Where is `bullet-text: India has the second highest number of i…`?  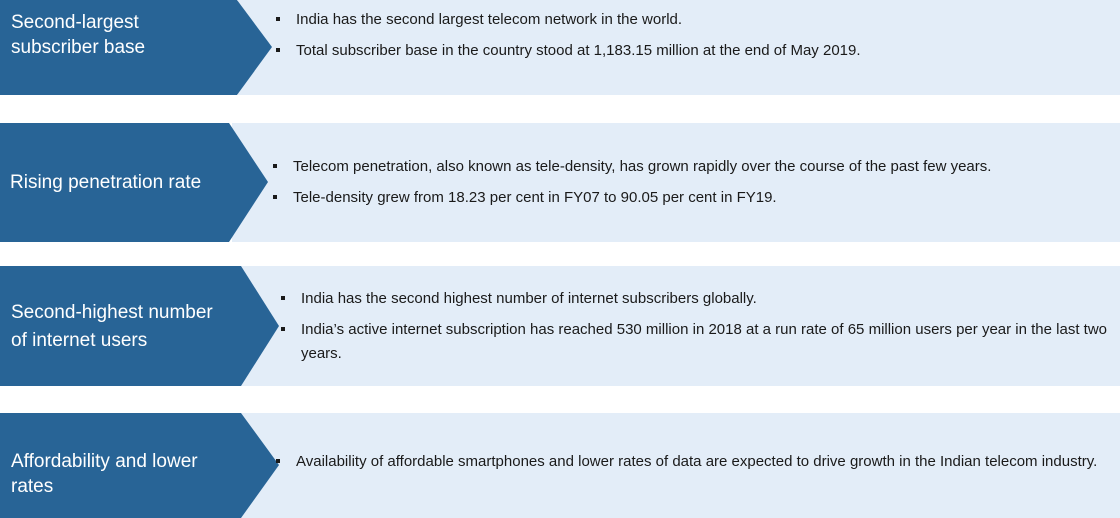
bullet-text: India has the second highest number of i… is located at coordinates (529, 298).